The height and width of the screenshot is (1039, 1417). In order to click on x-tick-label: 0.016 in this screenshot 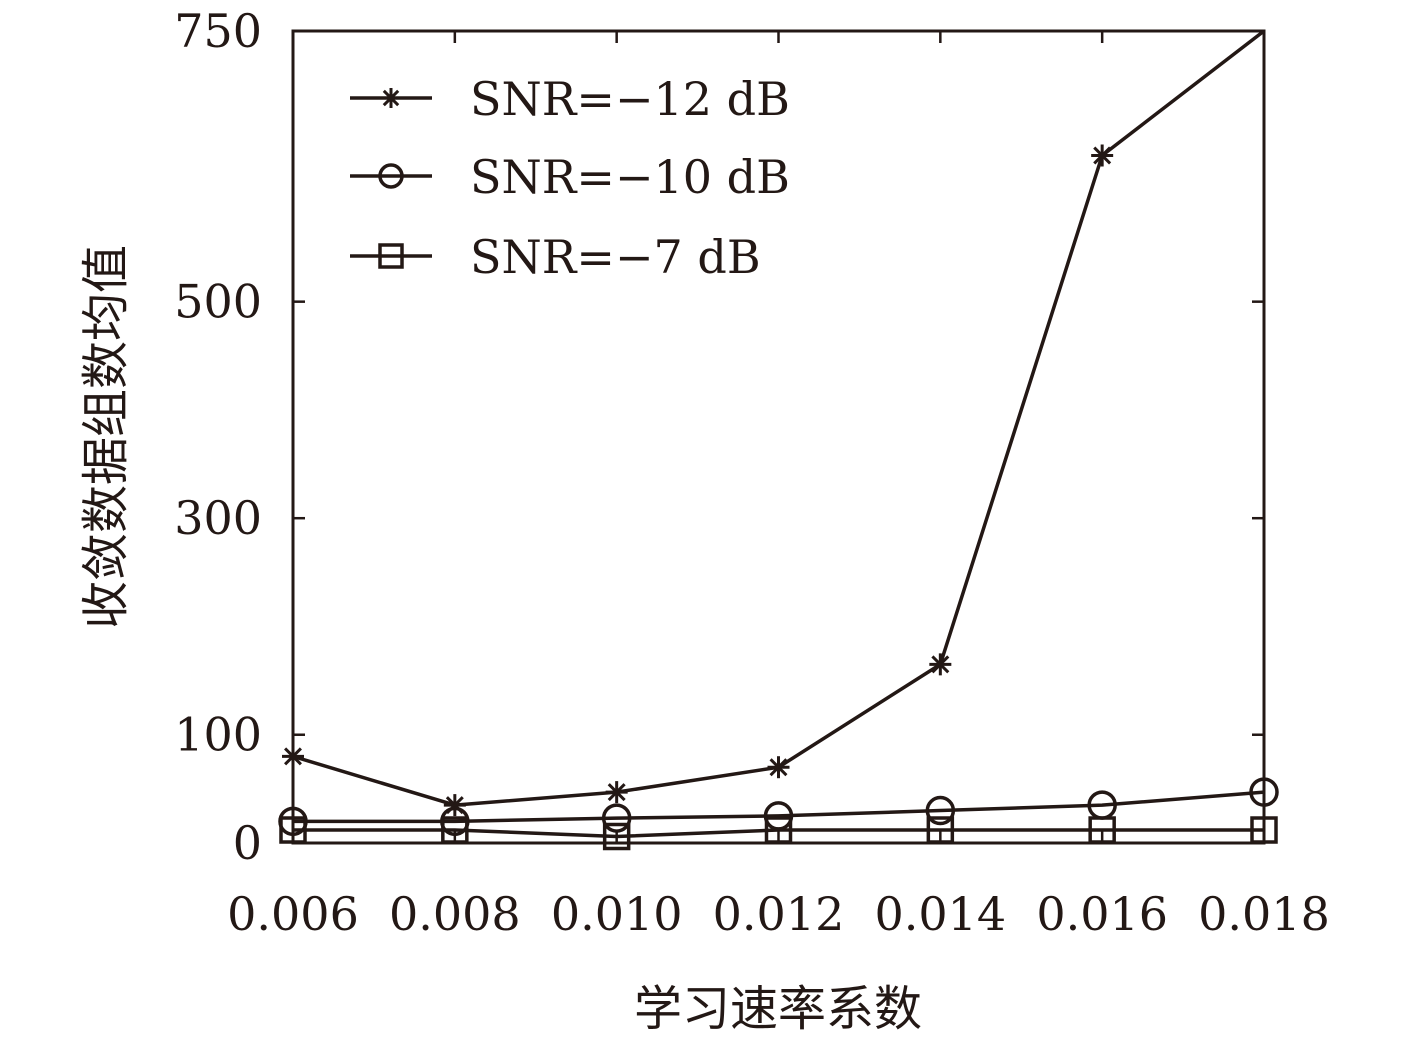, I will do `click(1102, 914)`.